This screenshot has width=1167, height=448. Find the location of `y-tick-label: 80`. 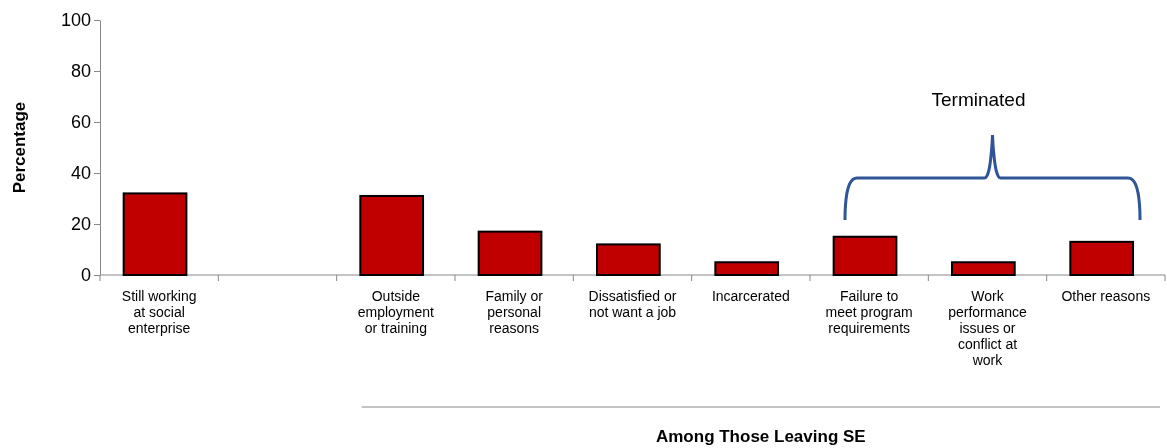

y-tick-label: 80 is located at coordinates (80, 71).